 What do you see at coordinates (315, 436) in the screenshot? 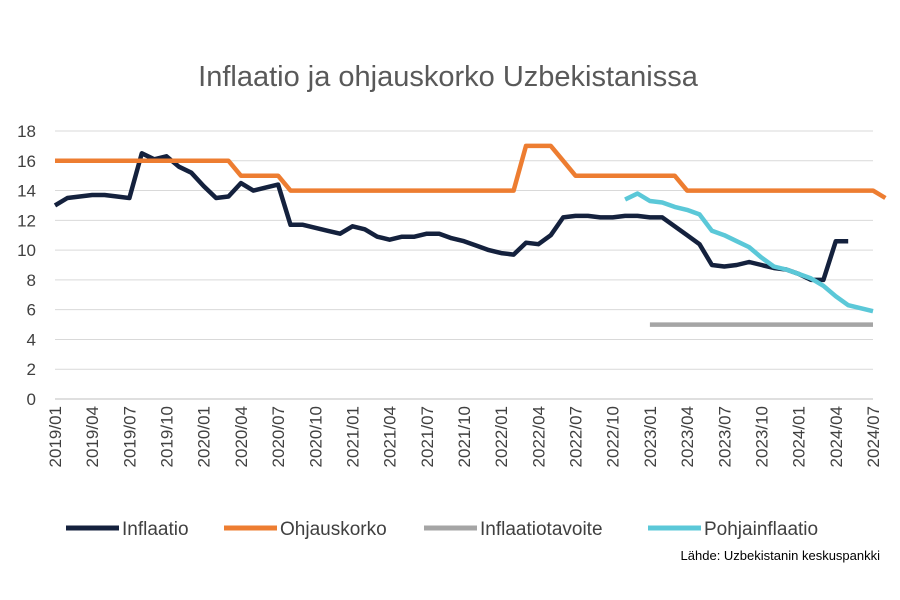
I see `x-tick-label: 2020/10` at bounding box center [315, 436].